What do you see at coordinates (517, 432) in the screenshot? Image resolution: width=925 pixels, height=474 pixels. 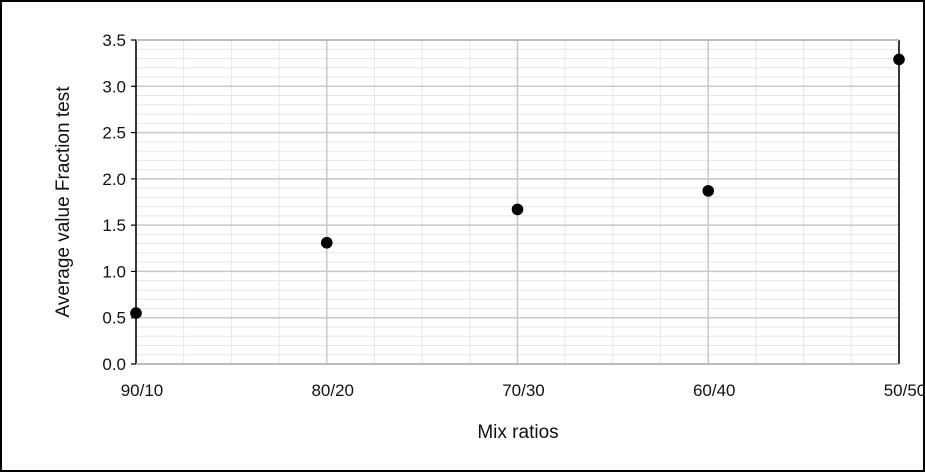 I see `x-axis-title: Mix ratios` at bounding box center [517, 432].